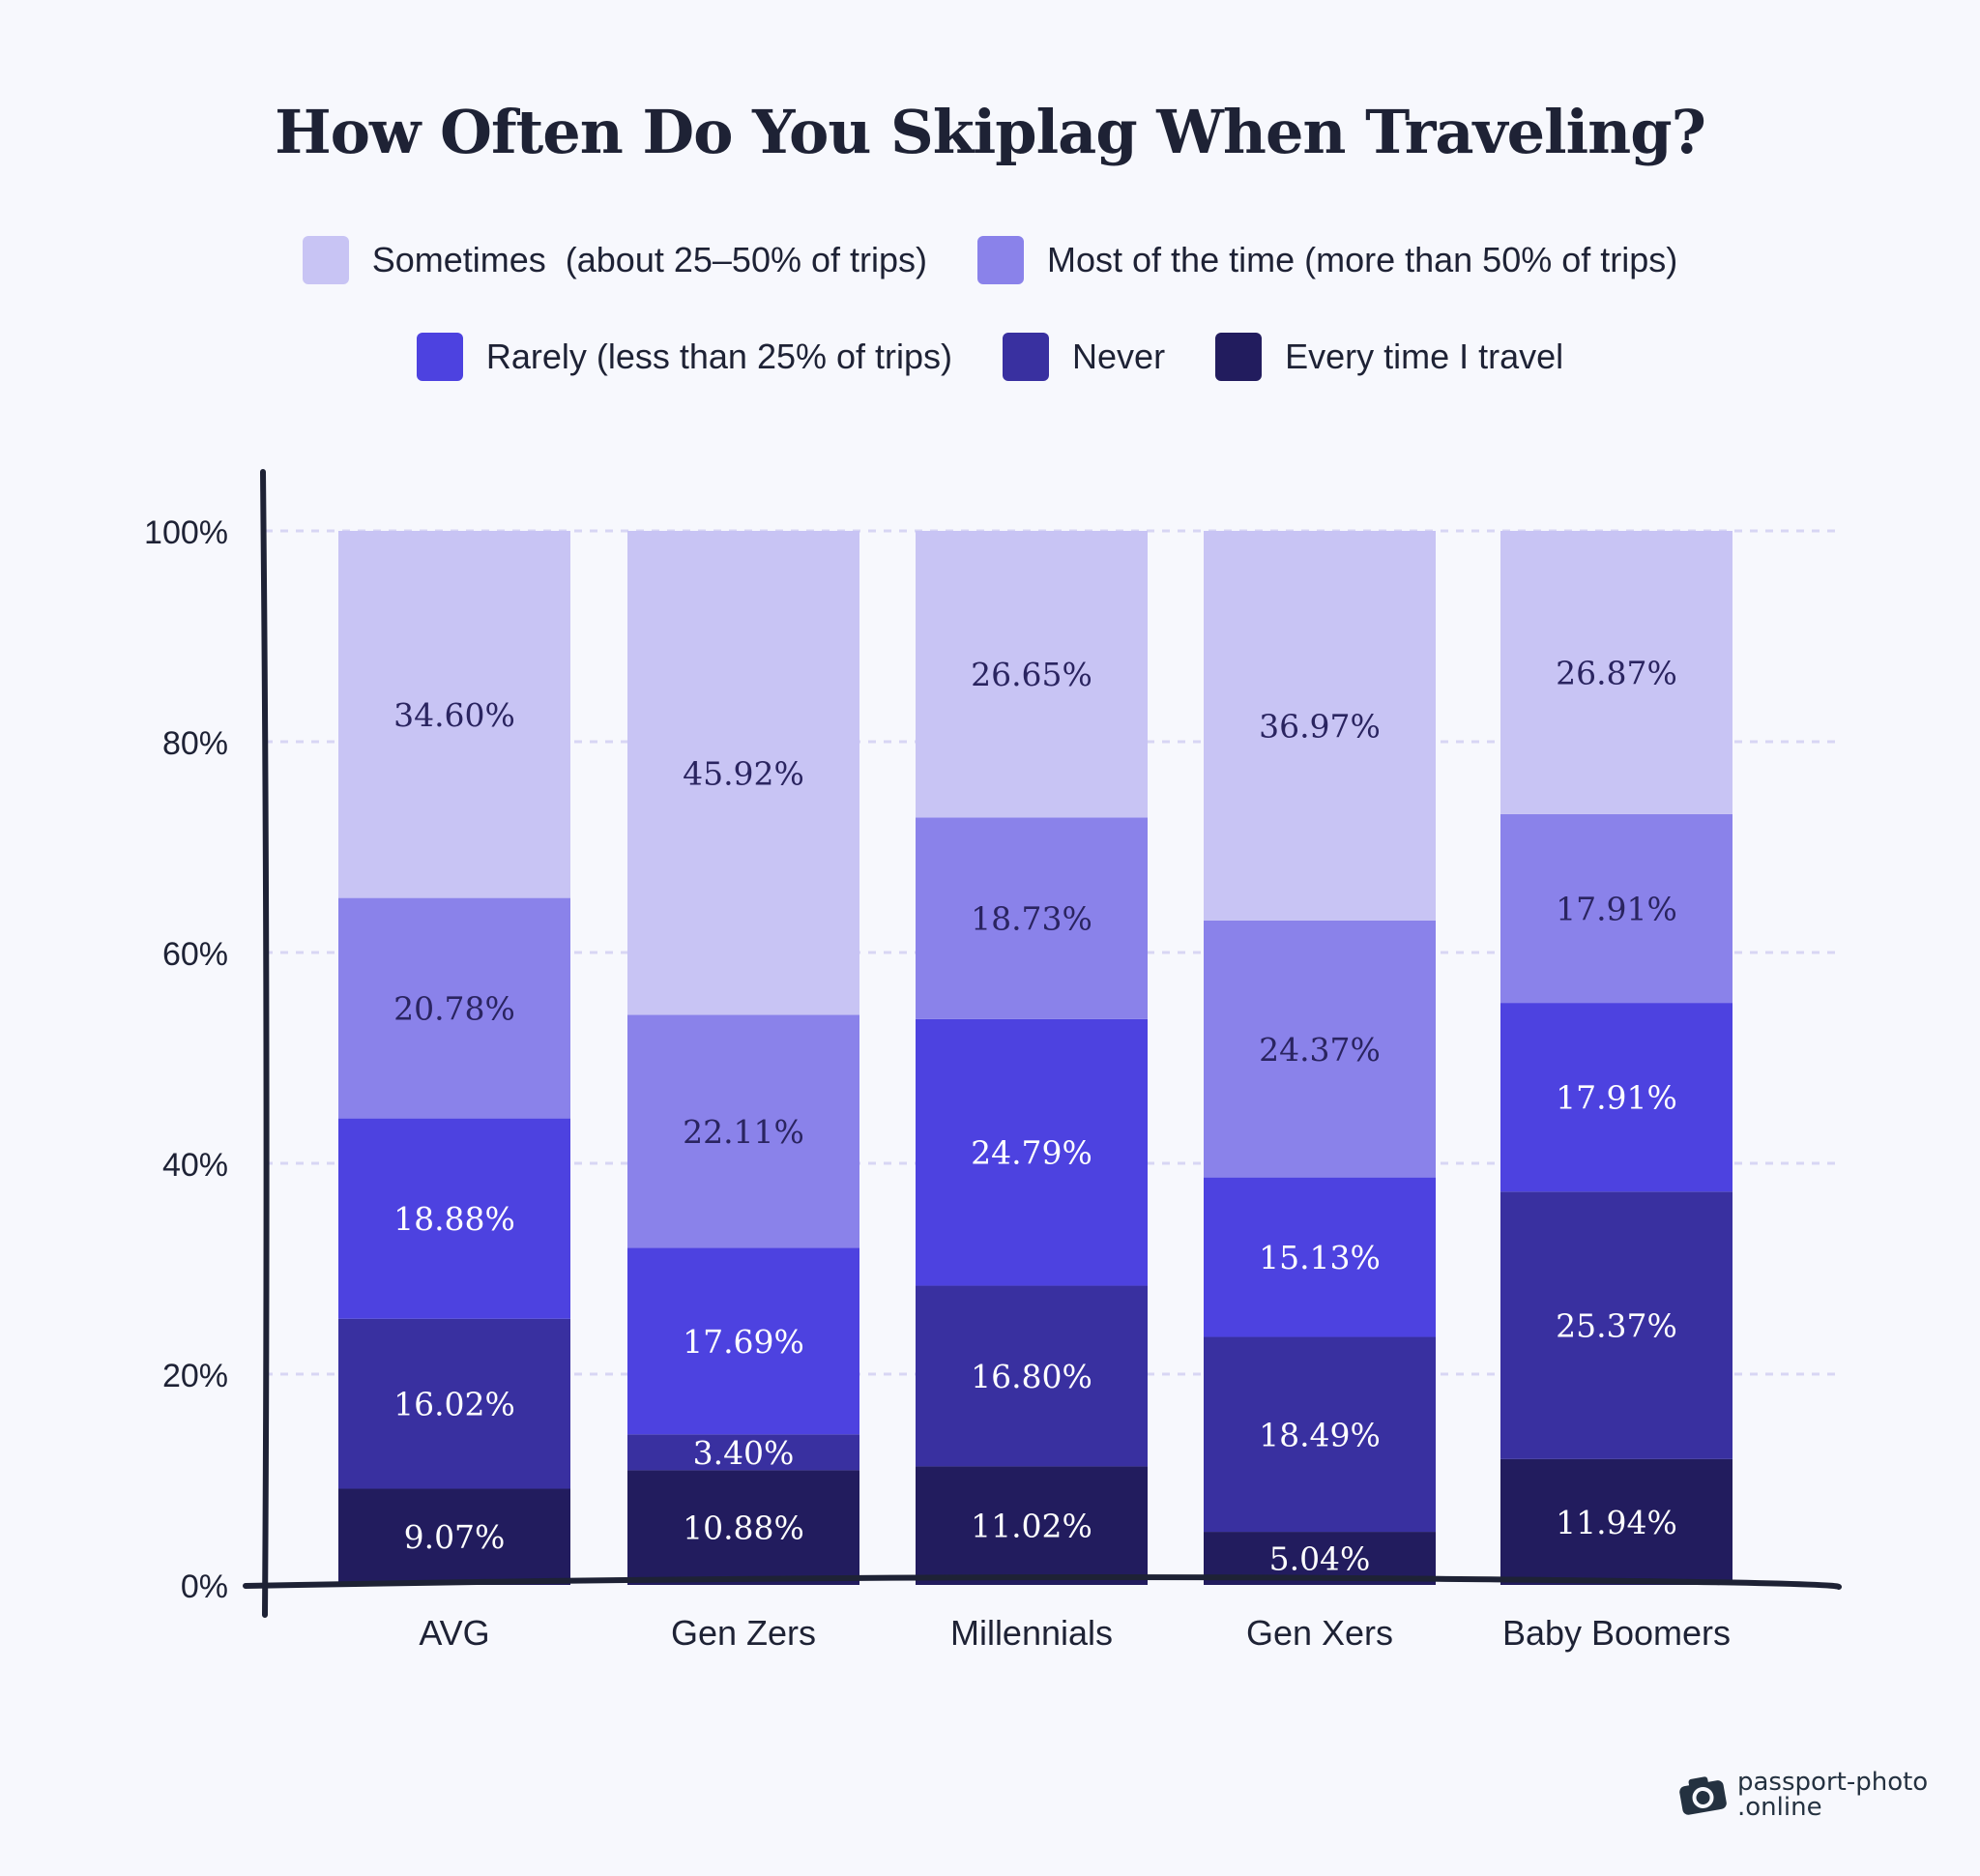 The width and height of the screenshot is (1980, 1876). I want to click on data-label: 11.02%, so click(1031, 1526).